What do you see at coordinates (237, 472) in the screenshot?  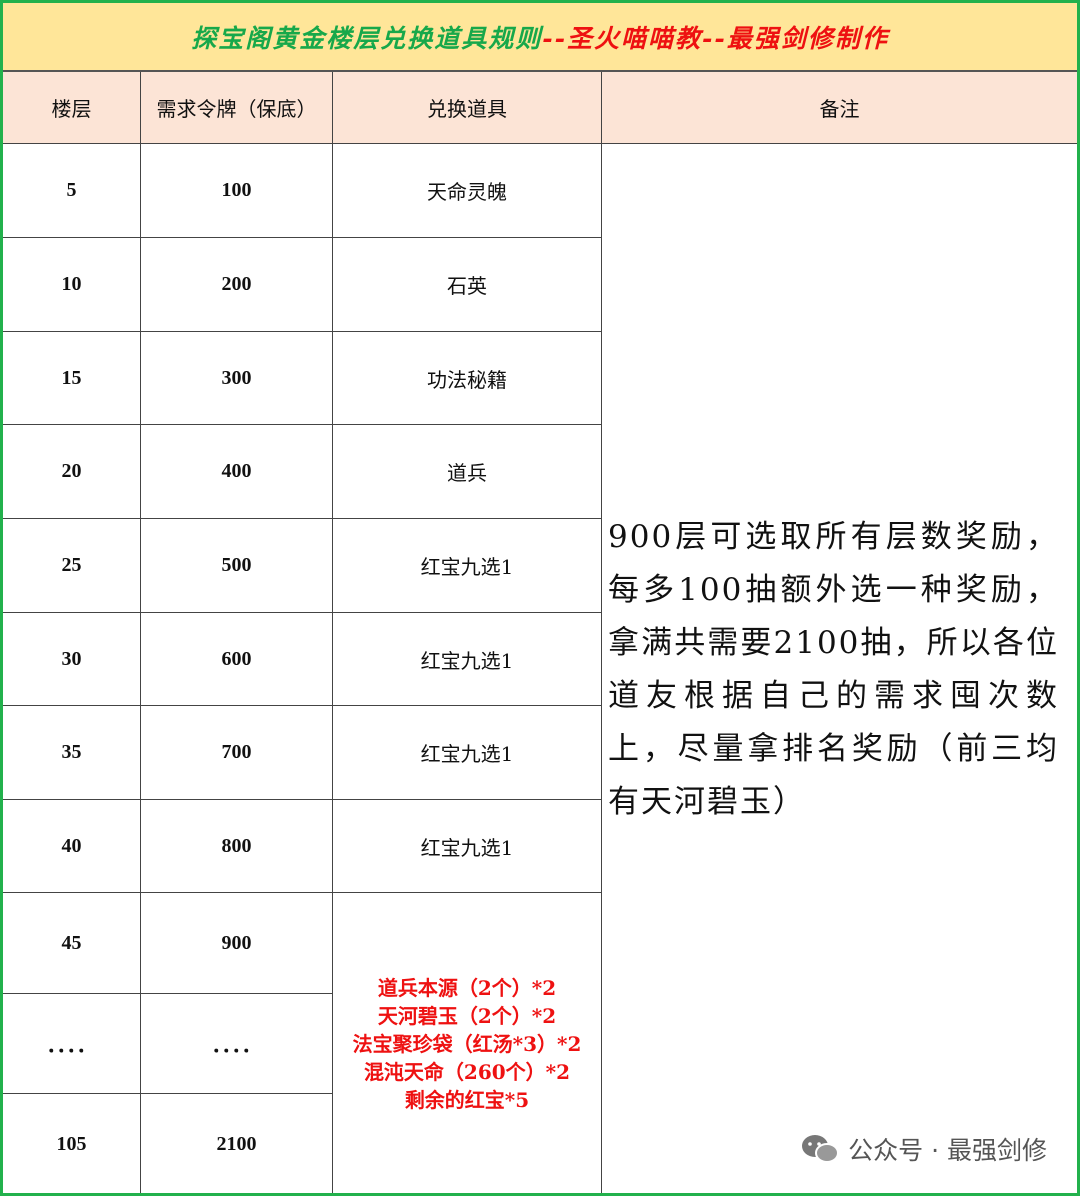 I see `tokens-cell: 400` at bounding box center [237, 472].